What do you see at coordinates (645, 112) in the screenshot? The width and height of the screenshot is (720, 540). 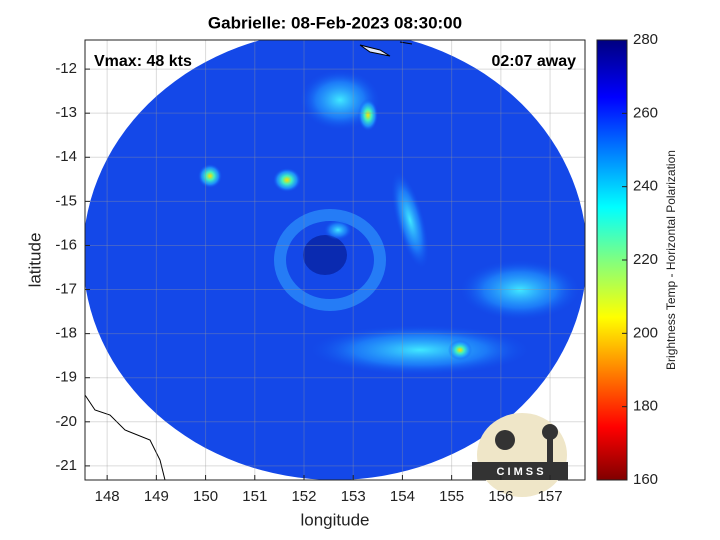 I see `colorbar-tick-label: 260` at bounding box center [645, 112].